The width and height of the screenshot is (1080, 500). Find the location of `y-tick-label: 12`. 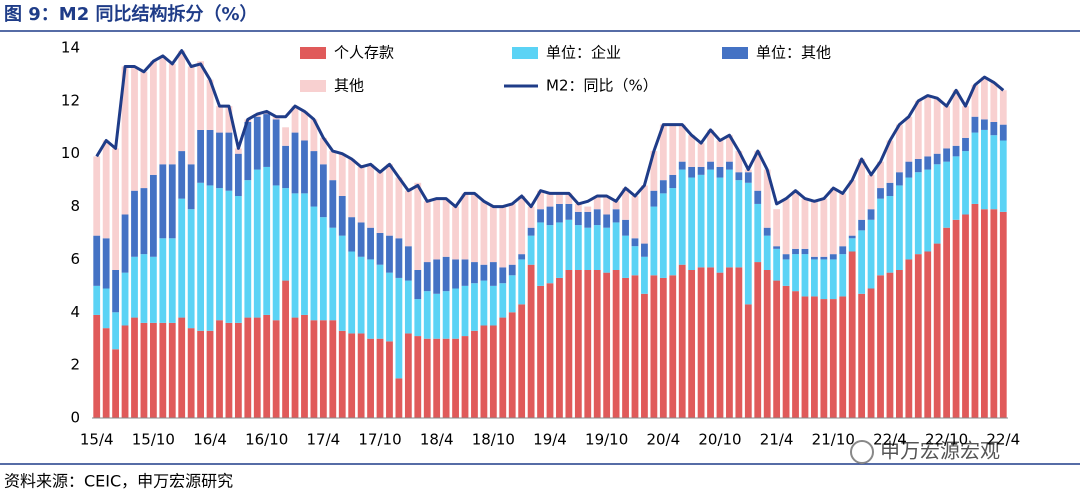

y-tick-label: 12 is located at coordinates (70, 100).